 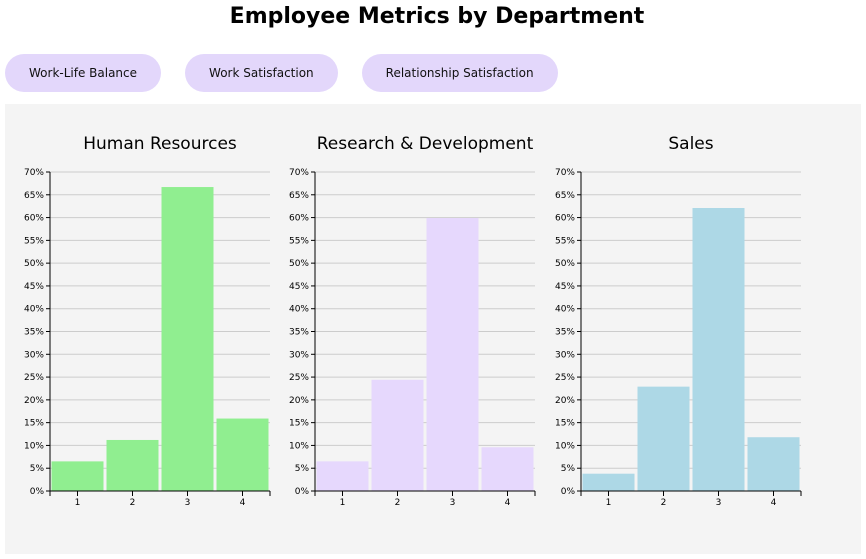 What do you see at coordinates (459, 73) in the screenshot?
I see `relationship-satisfaction-button: Relationship Satisfaction` at bounding box center [459, 73].